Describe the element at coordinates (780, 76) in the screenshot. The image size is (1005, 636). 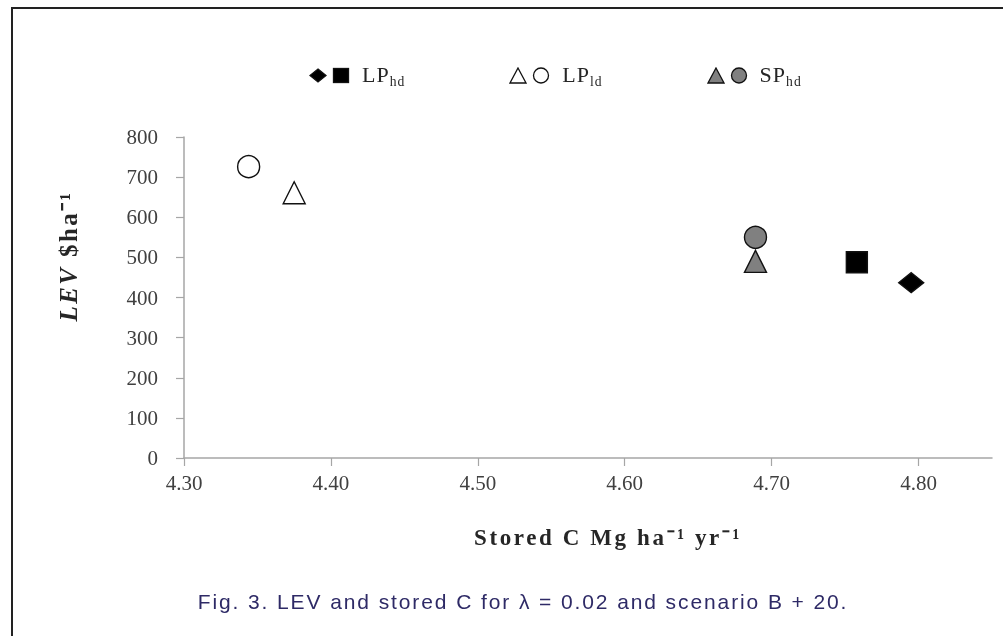
I see `legend-label: SP$_{hd}$` at that location.